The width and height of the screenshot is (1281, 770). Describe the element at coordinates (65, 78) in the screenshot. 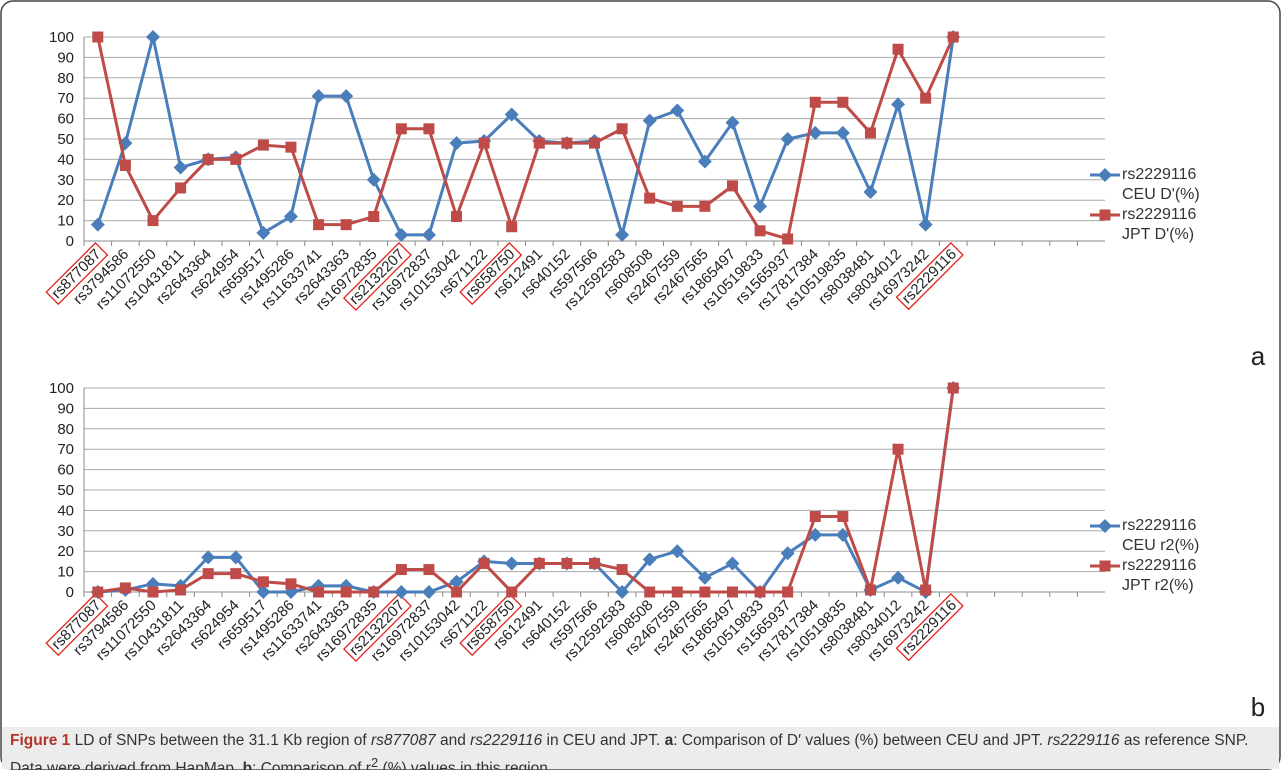

I see `y-tick-label: 80` at that location.